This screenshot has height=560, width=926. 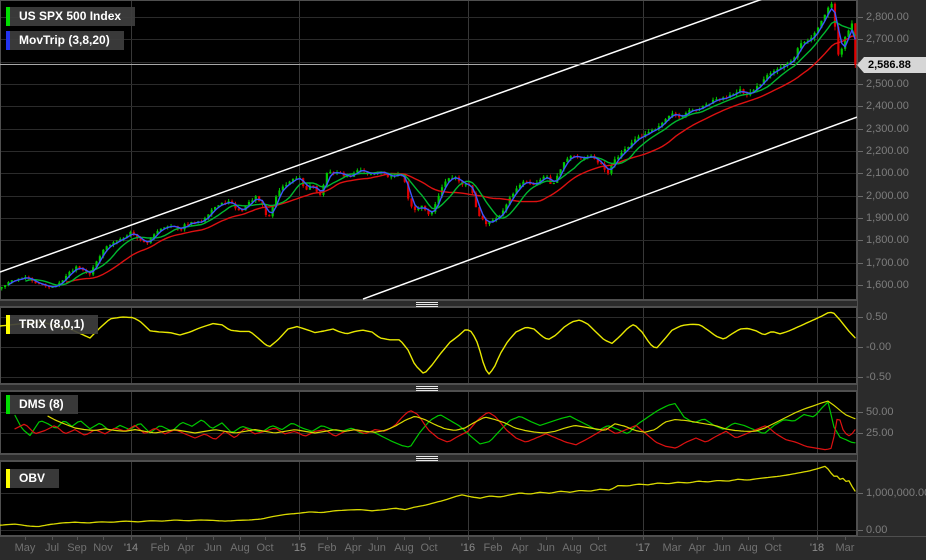 I want to click on time-axis-label: Sep, so click(x=77, y=548).